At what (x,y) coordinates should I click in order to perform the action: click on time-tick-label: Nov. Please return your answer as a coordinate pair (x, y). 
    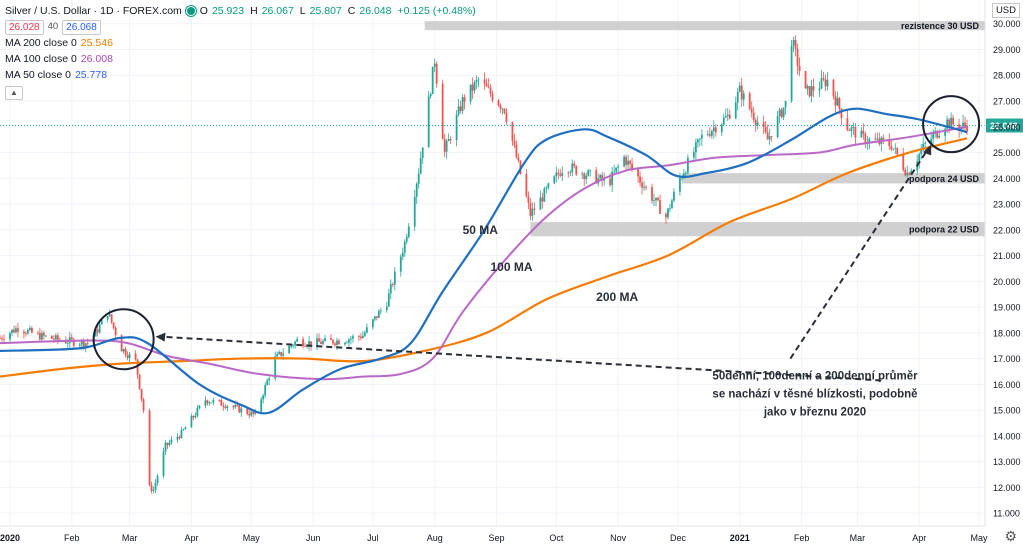
    Looking at the image, I should click on (618, 538).